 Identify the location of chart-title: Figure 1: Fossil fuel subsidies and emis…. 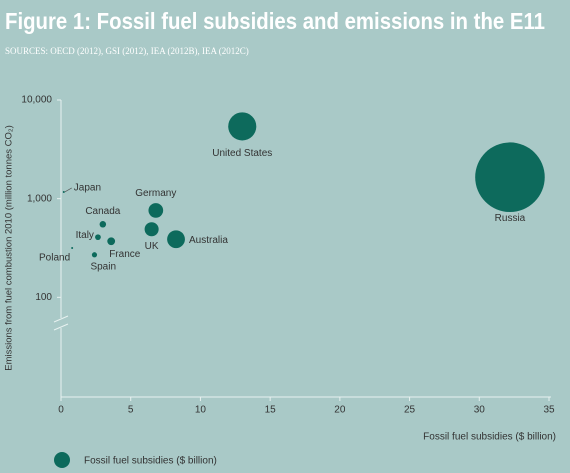
(275, 21).